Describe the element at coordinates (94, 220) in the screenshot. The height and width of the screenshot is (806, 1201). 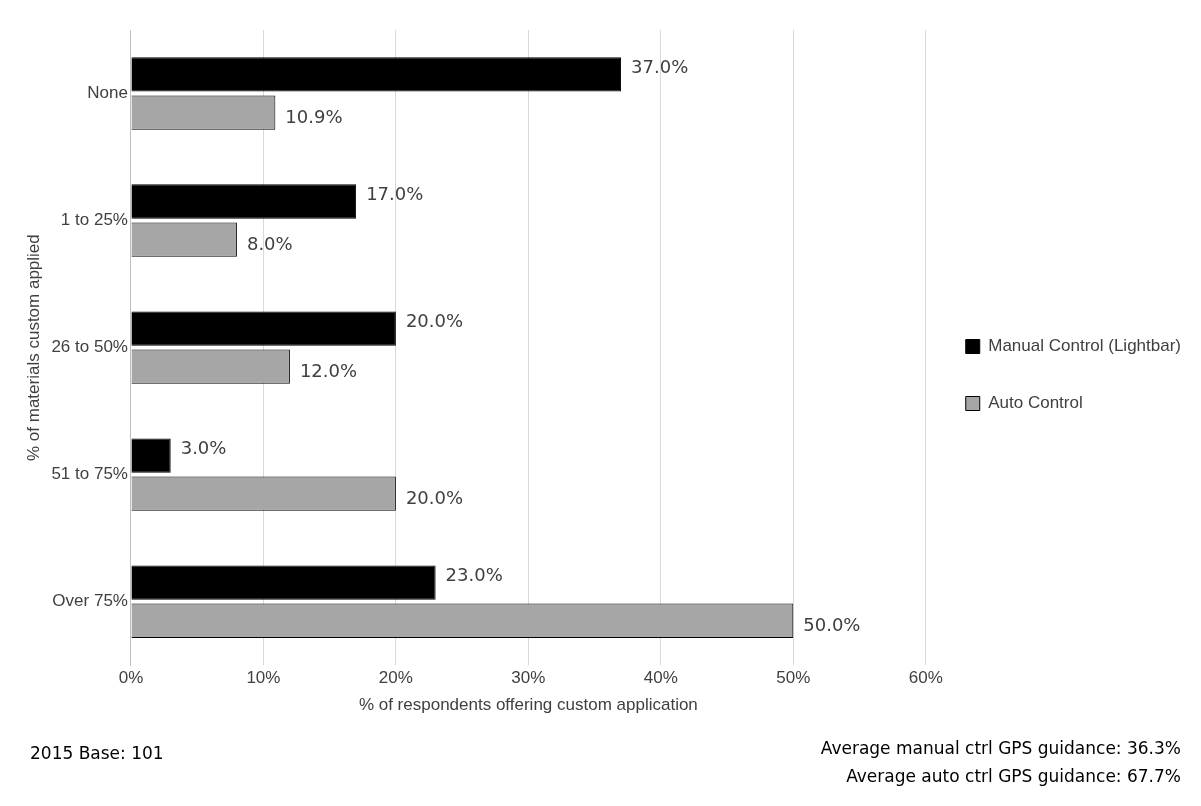
I see `y-tick-label: 1 to 25%` at that location.